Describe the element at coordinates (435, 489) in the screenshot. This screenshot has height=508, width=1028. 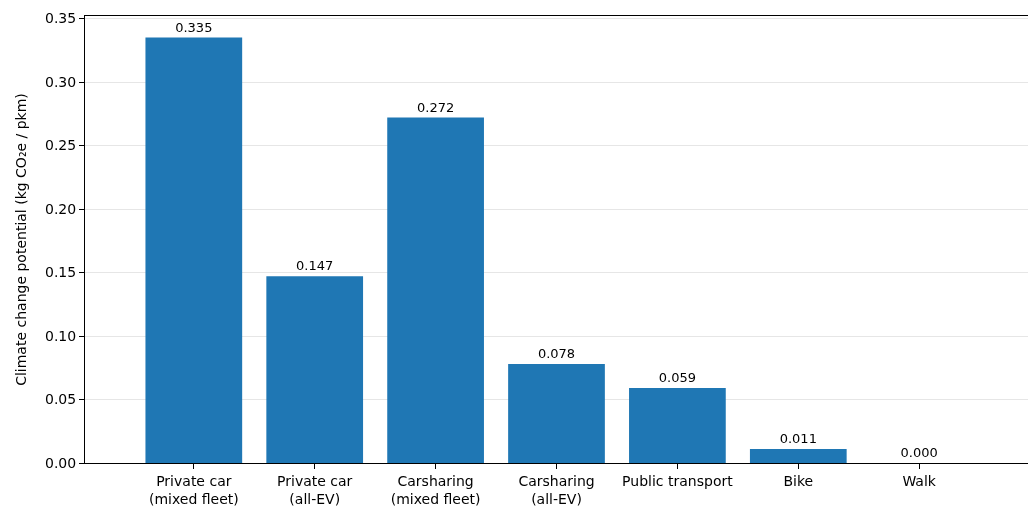
I see `x-tick-label: Carsharing (mixed fleet)` at that location.